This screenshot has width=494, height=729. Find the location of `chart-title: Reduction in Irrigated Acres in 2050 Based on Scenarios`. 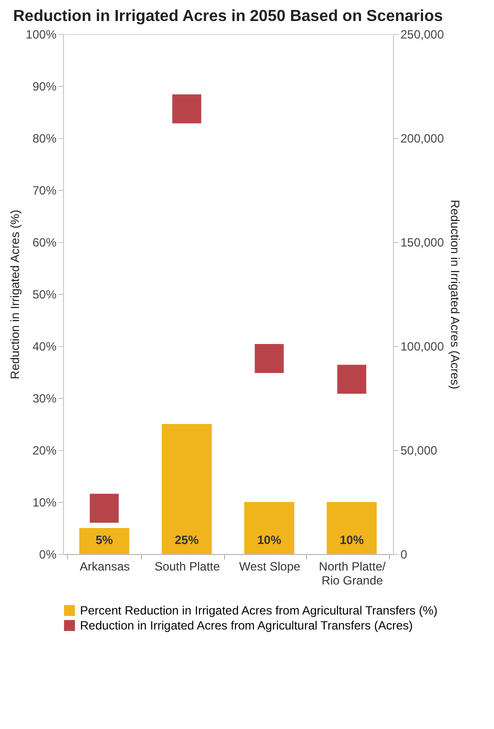

chart-title: Reduction in Irrigated Acres in 2050 Based on Scenarios is located at coordinates (228, 16).